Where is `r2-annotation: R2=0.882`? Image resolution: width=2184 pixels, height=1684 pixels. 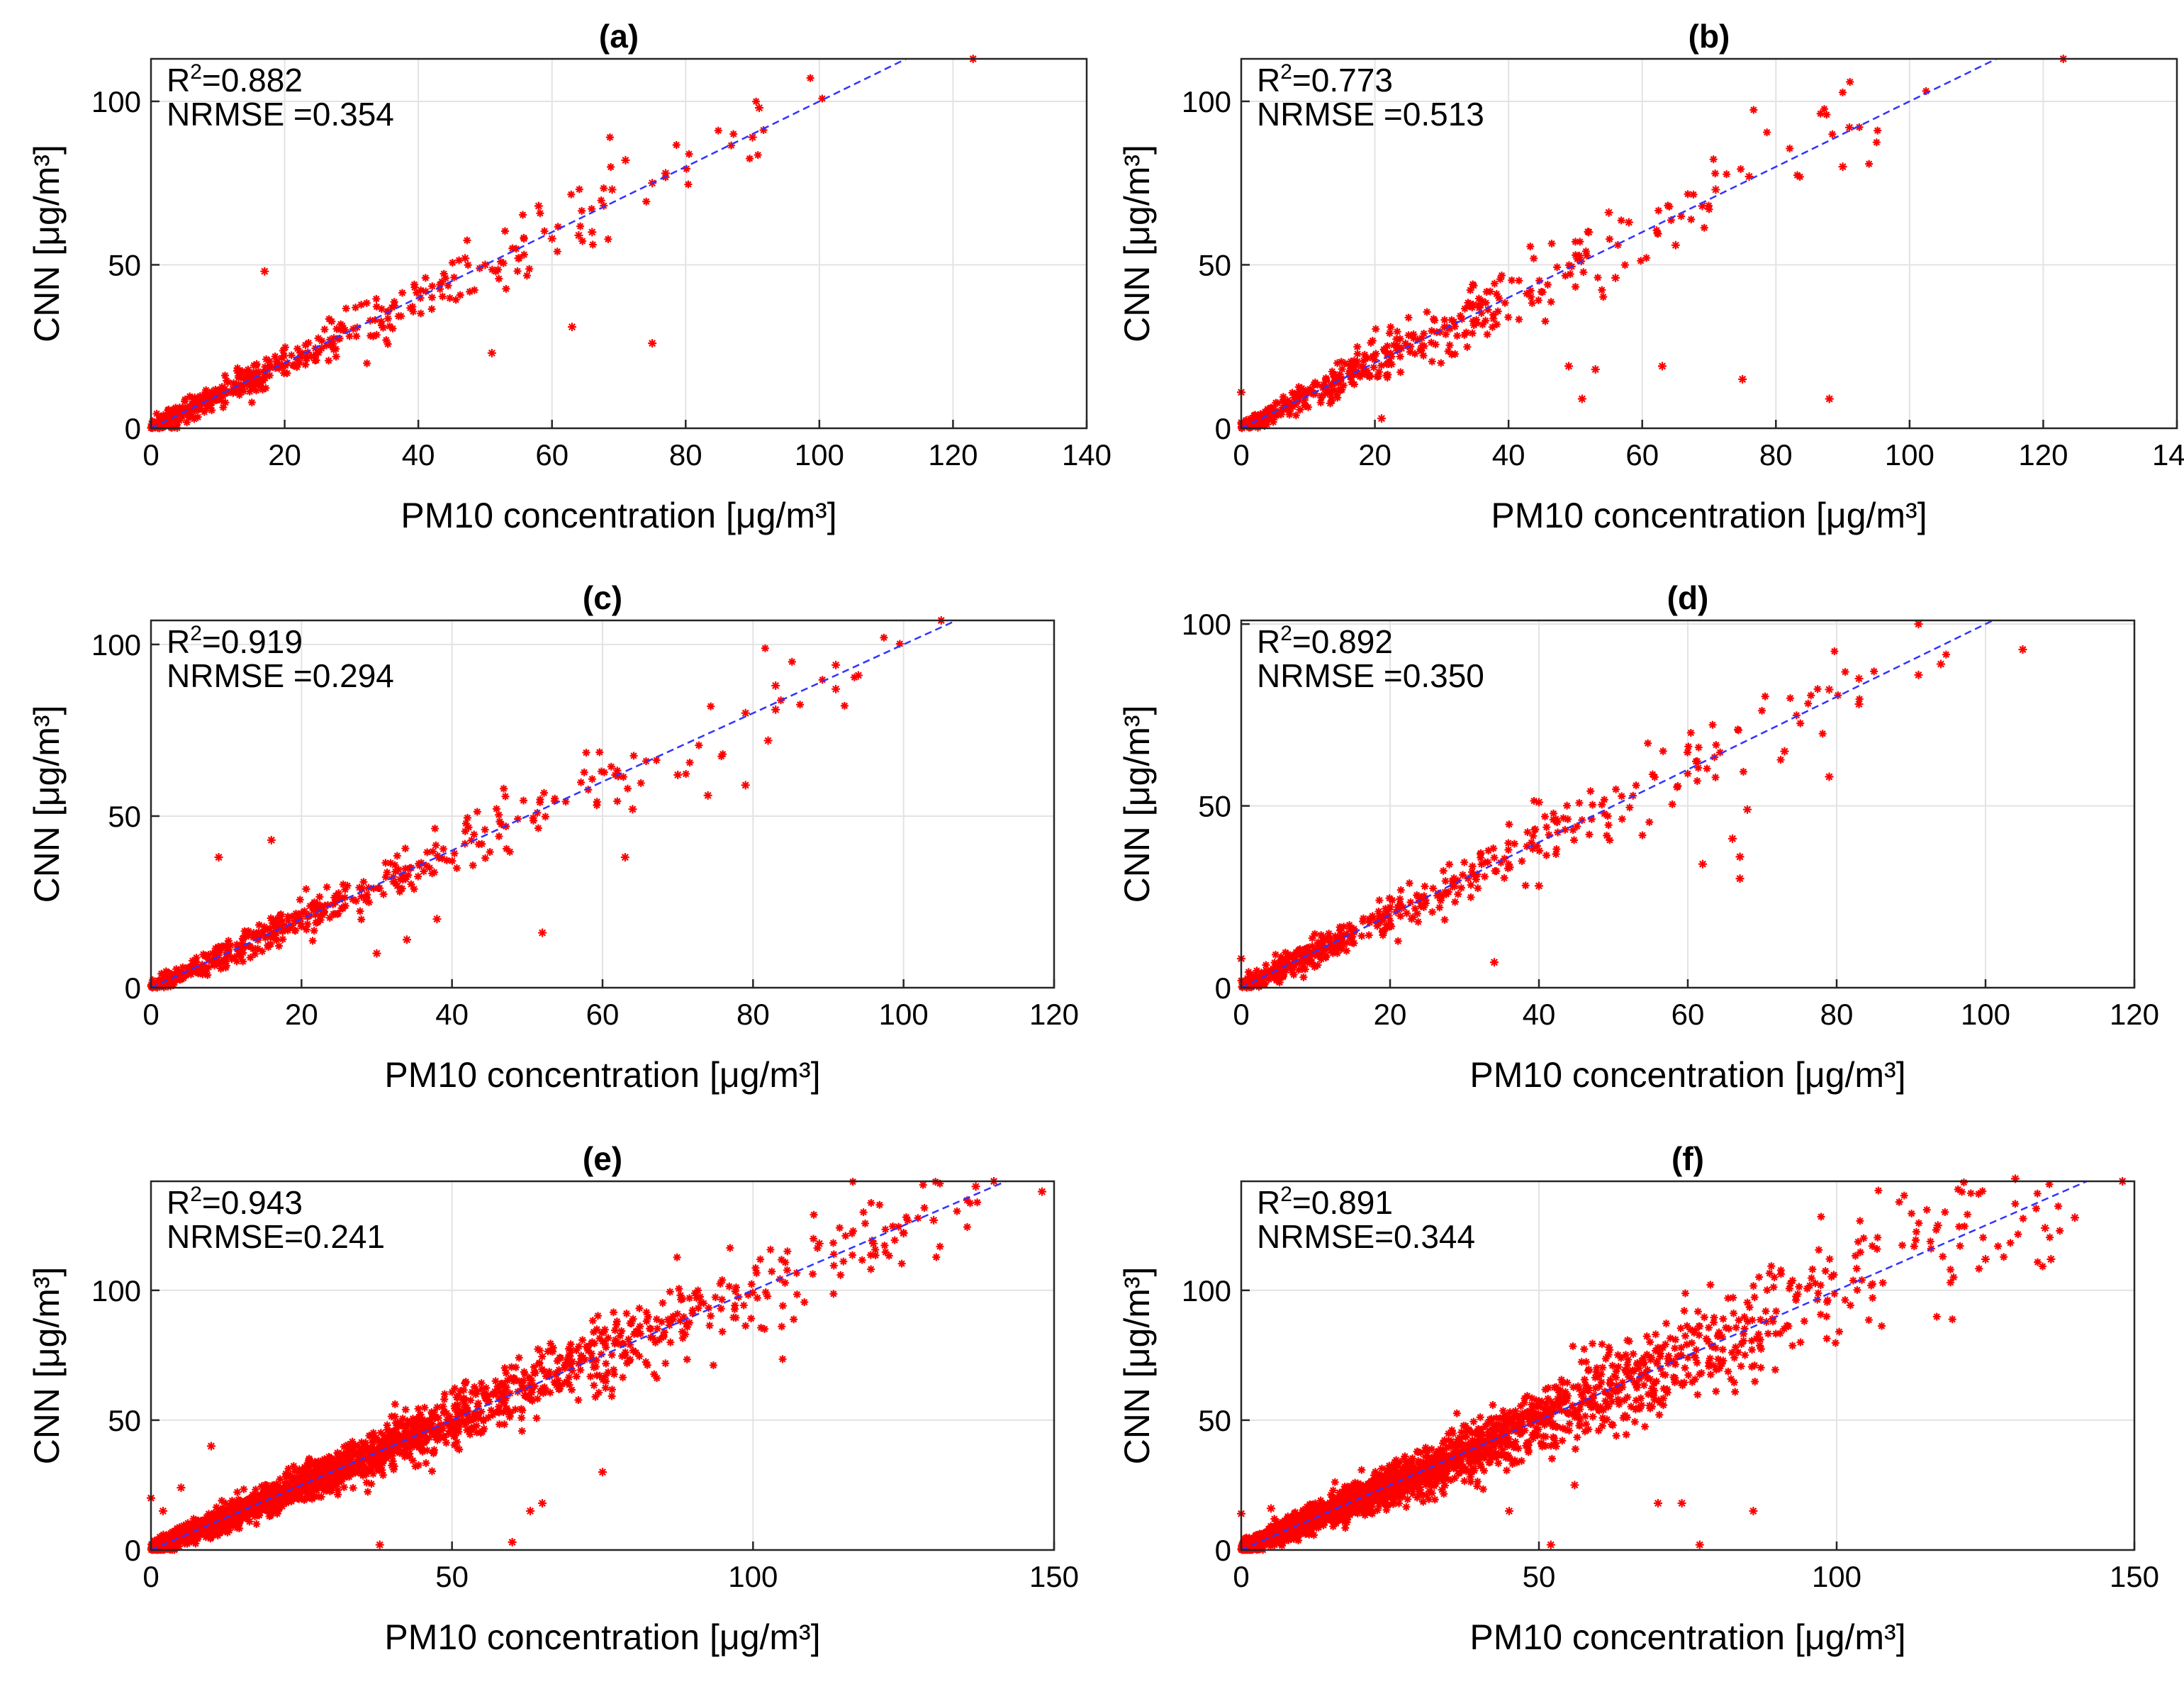 r2-annotation: R2=0.882 is located at coordinates (235, 79).